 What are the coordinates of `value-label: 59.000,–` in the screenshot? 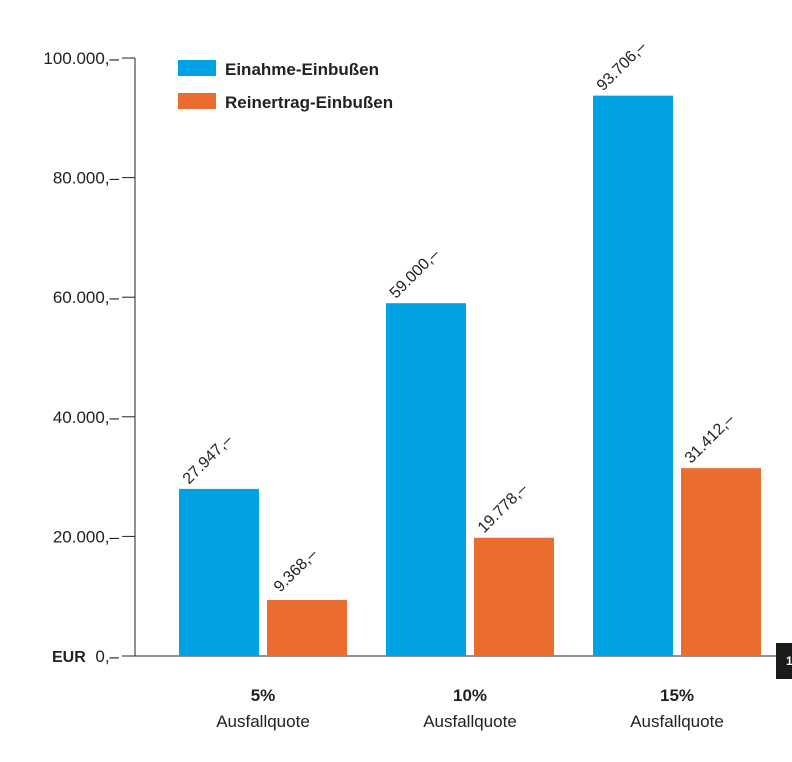 It's located at (415, 274).